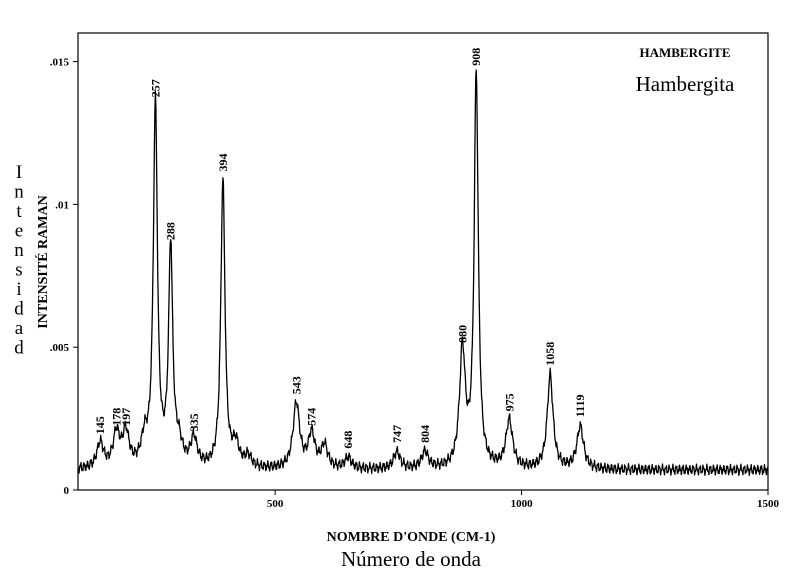 This screenshot has width=800, height=585. What do you see at coordinates (348, 440) in the screenshot?
I see `peak-label: 648` at bounding box center [348, 440].